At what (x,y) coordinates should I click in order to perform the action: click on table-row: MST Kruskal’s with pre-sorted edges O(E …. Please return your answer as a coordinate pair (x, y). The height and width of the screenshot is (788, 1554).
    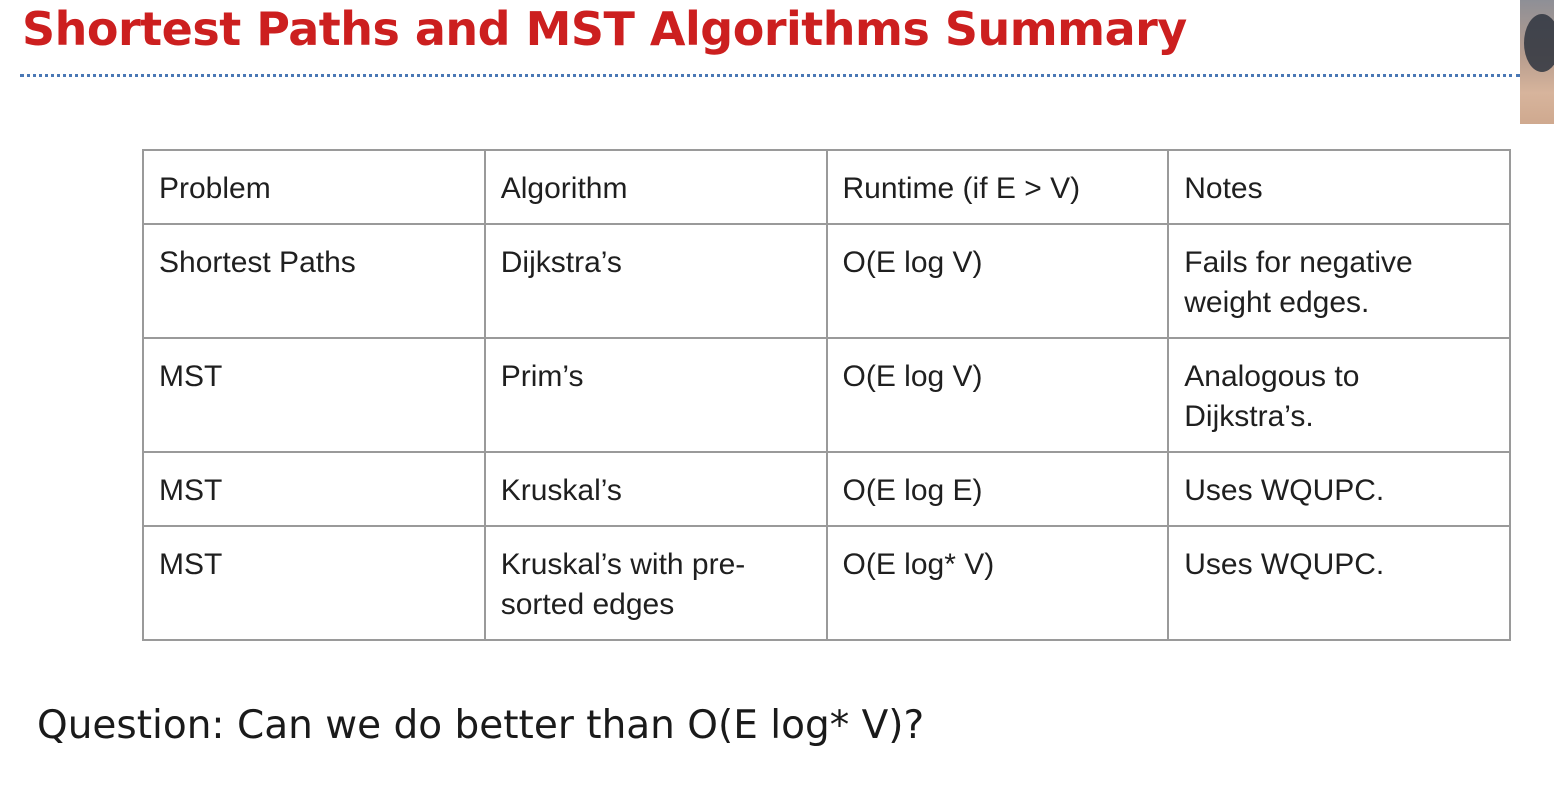
    Looking at the image, I should click on (826, 583).